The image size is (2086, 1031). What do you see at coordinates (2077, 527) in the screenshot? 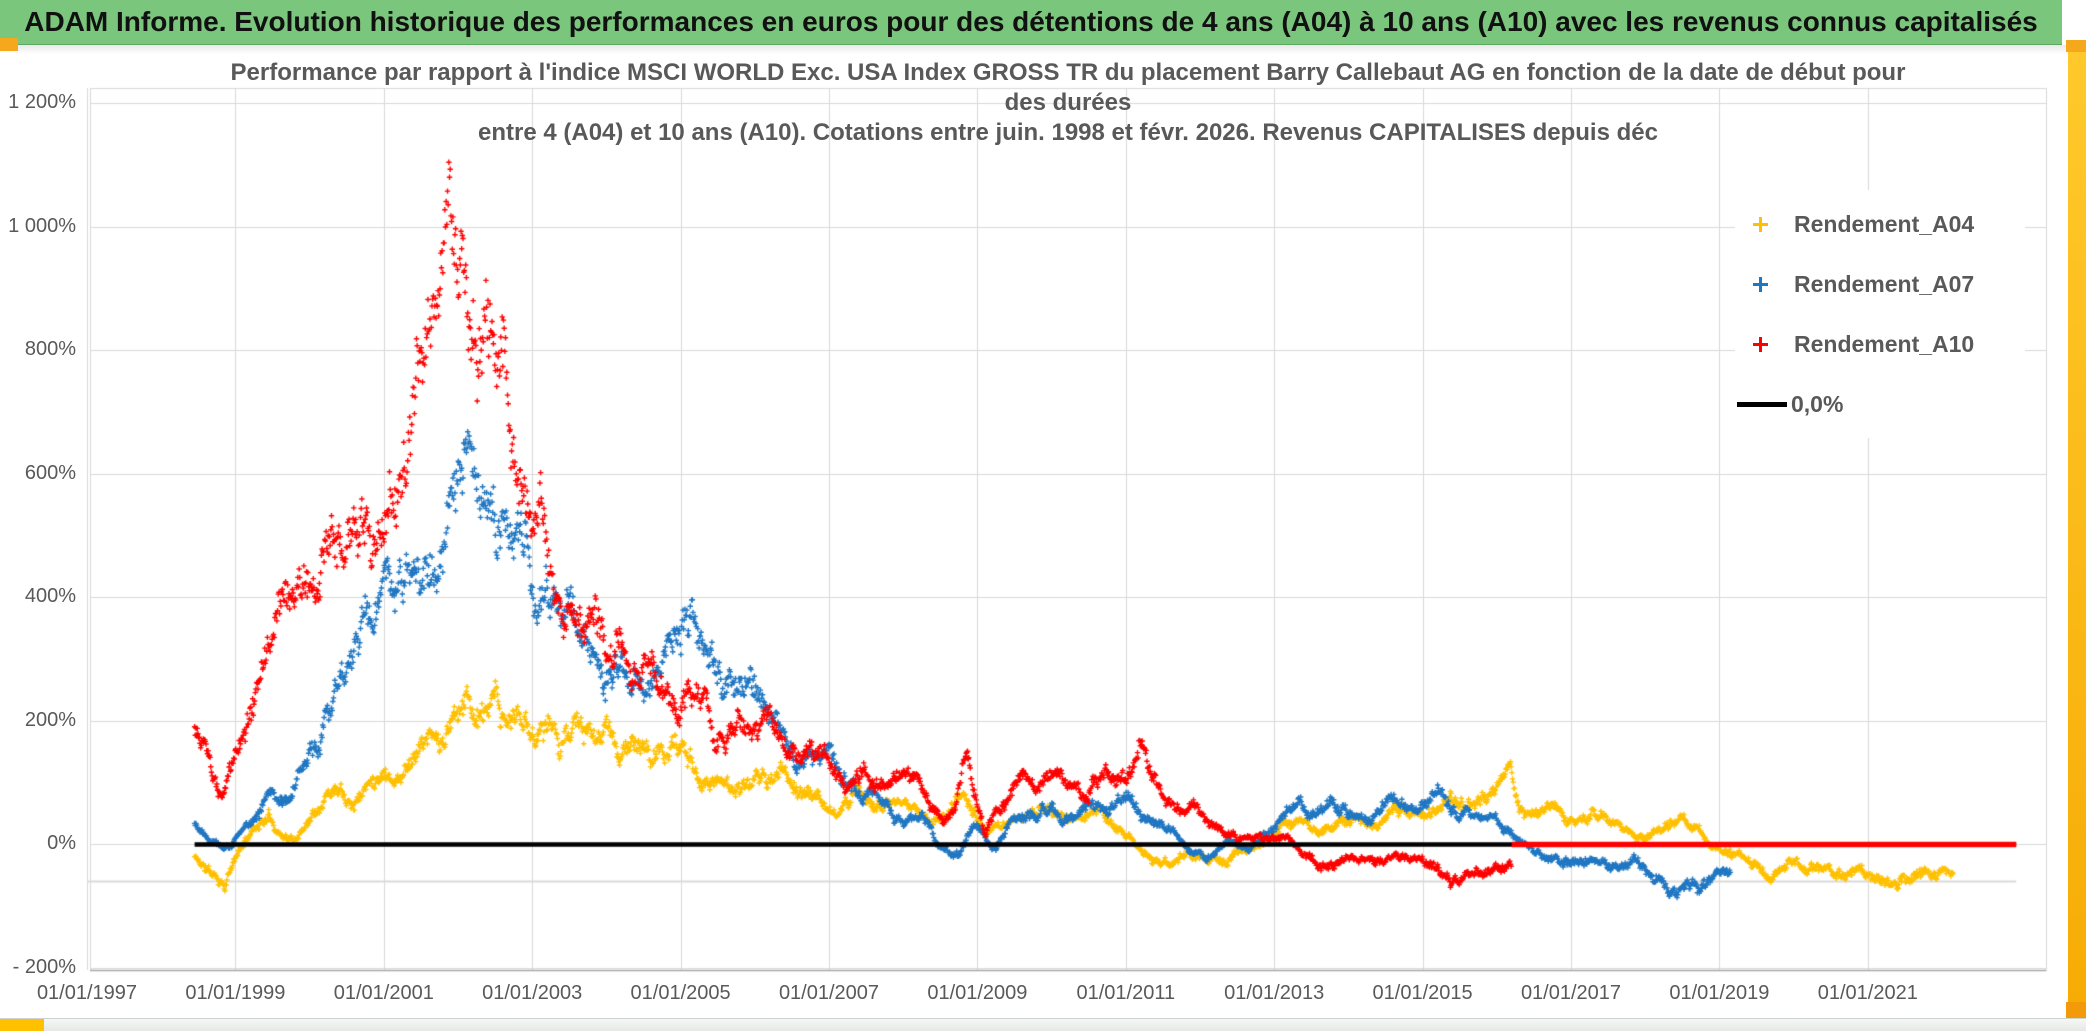
I see `right-accent-strip` at bounding box center [2077, 527].